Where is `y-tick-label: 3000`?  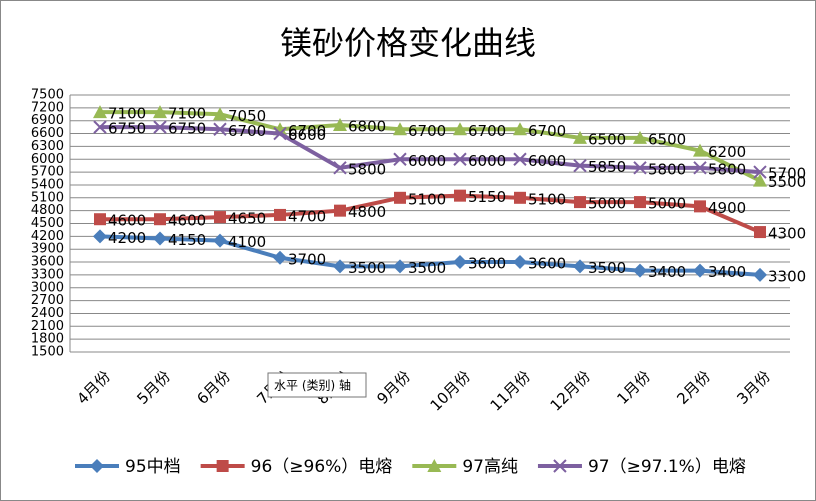
y-tick-label: 3000 is located at coordinates (47, 287).